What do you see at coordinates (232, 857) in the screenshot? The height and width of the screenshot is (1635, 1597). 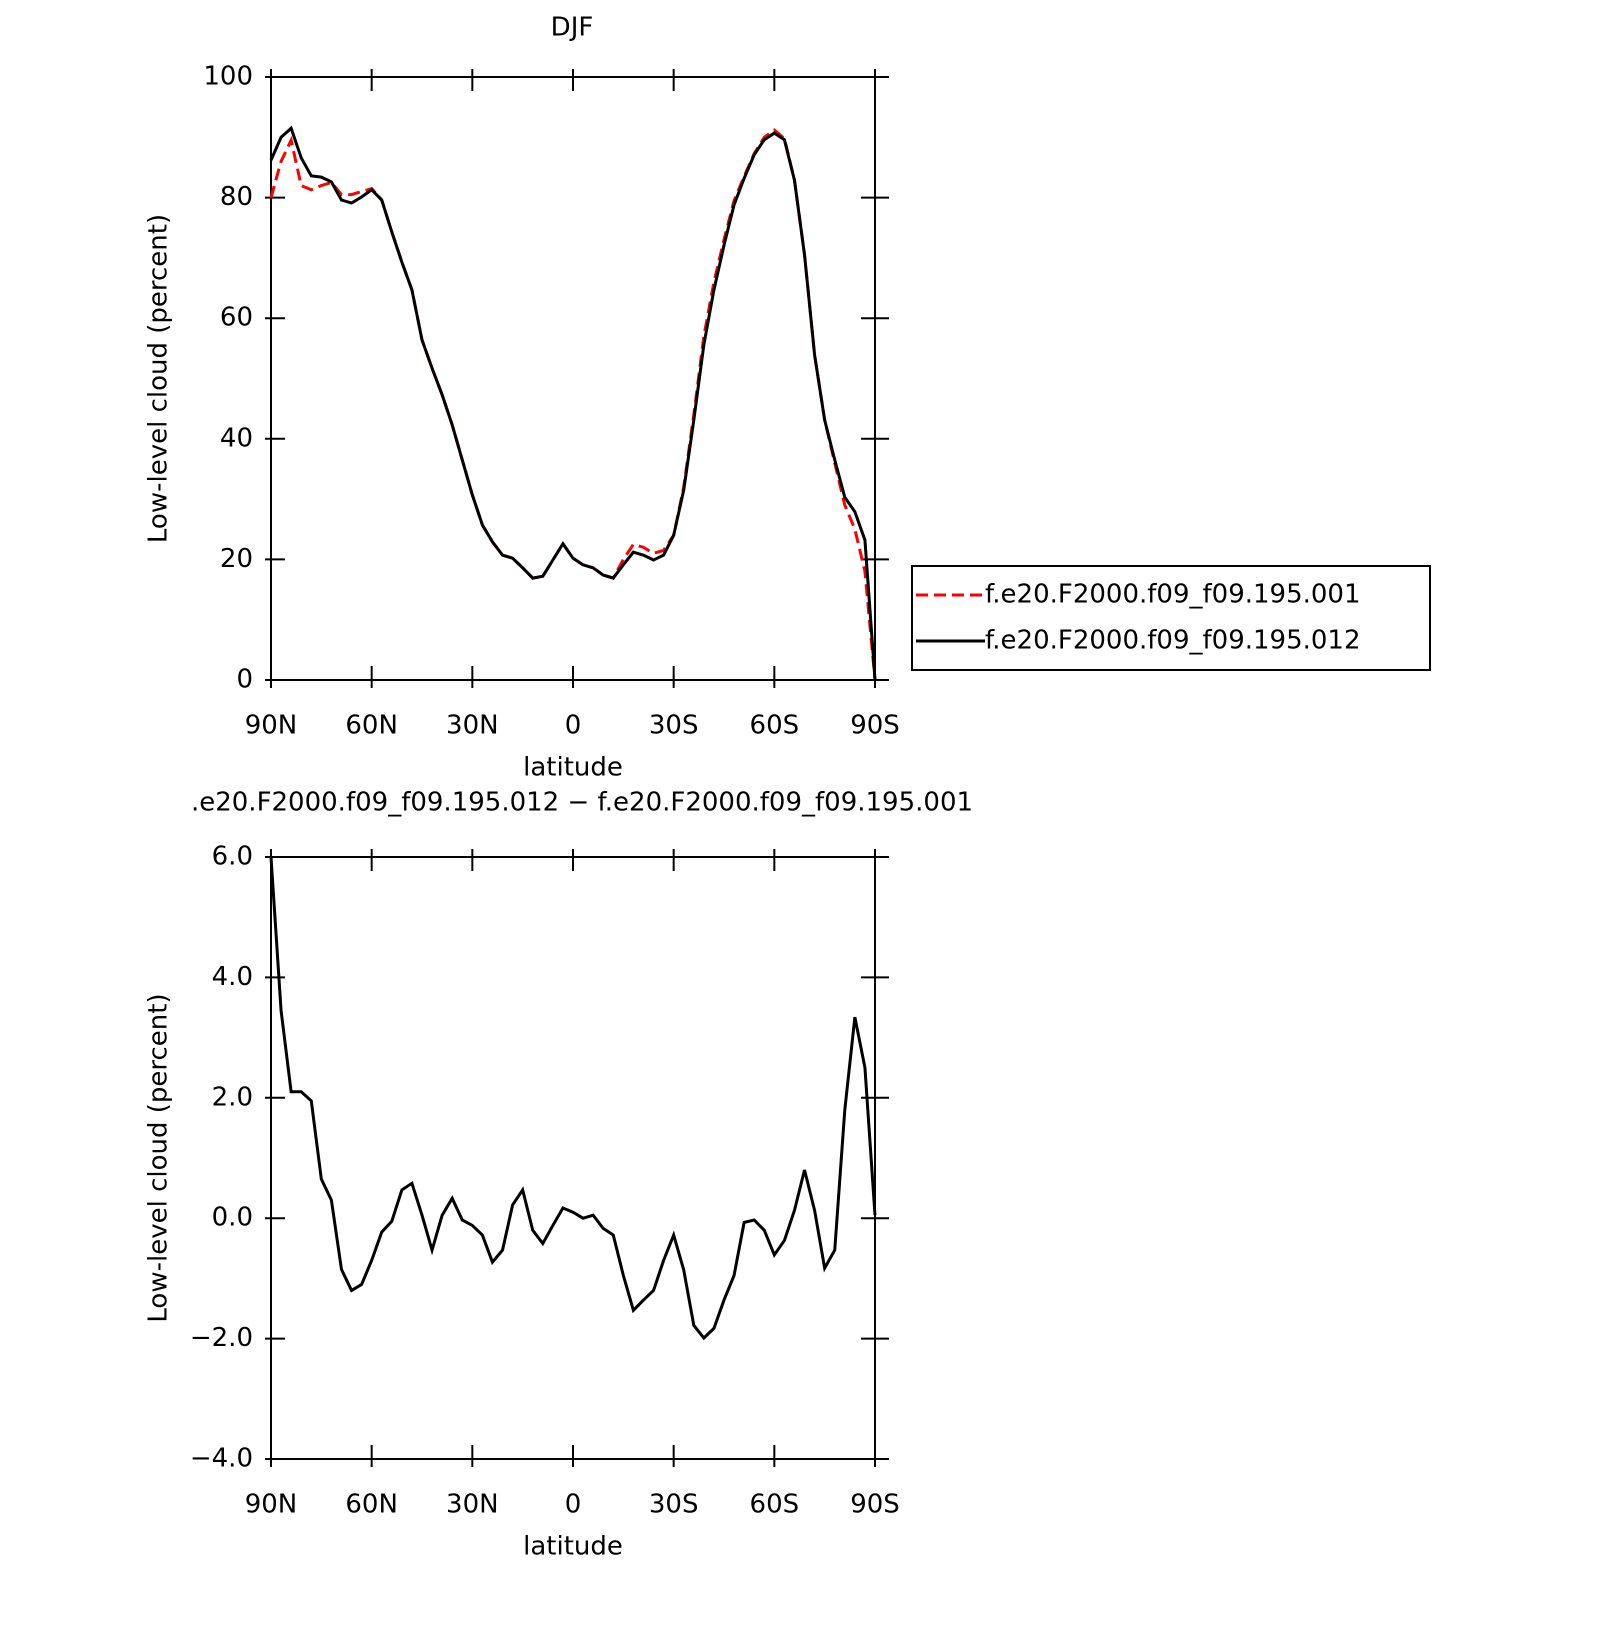 I see `y-tick-label: 6.0` at bounding box center [232, 857].